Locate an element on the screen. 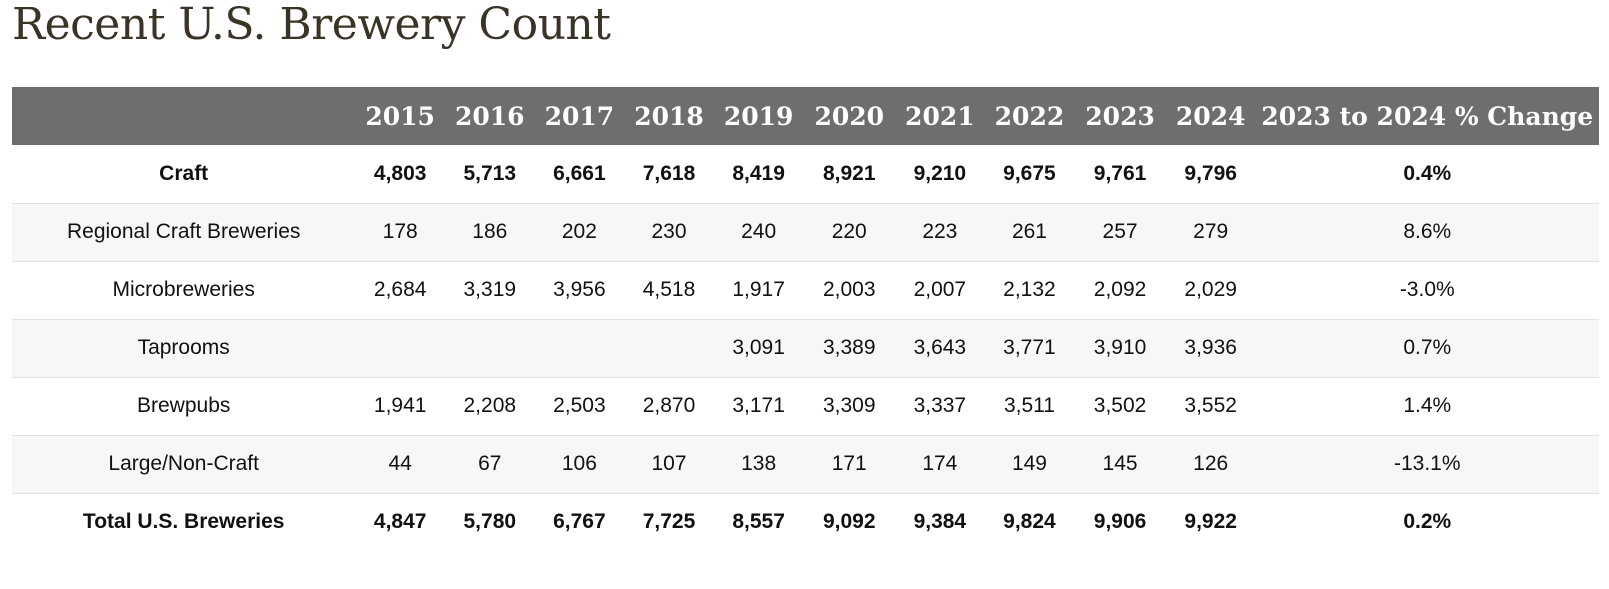 Image resolution: width=1609 pixels, height=589 pixels. value-cell: 2,870 is located at coordinates (669, 405).